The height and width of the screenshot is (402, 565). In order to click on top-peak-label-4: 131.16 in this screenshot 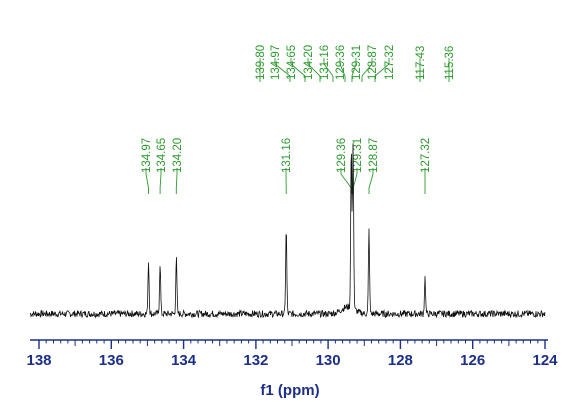, I will do `click(325, 62)`.